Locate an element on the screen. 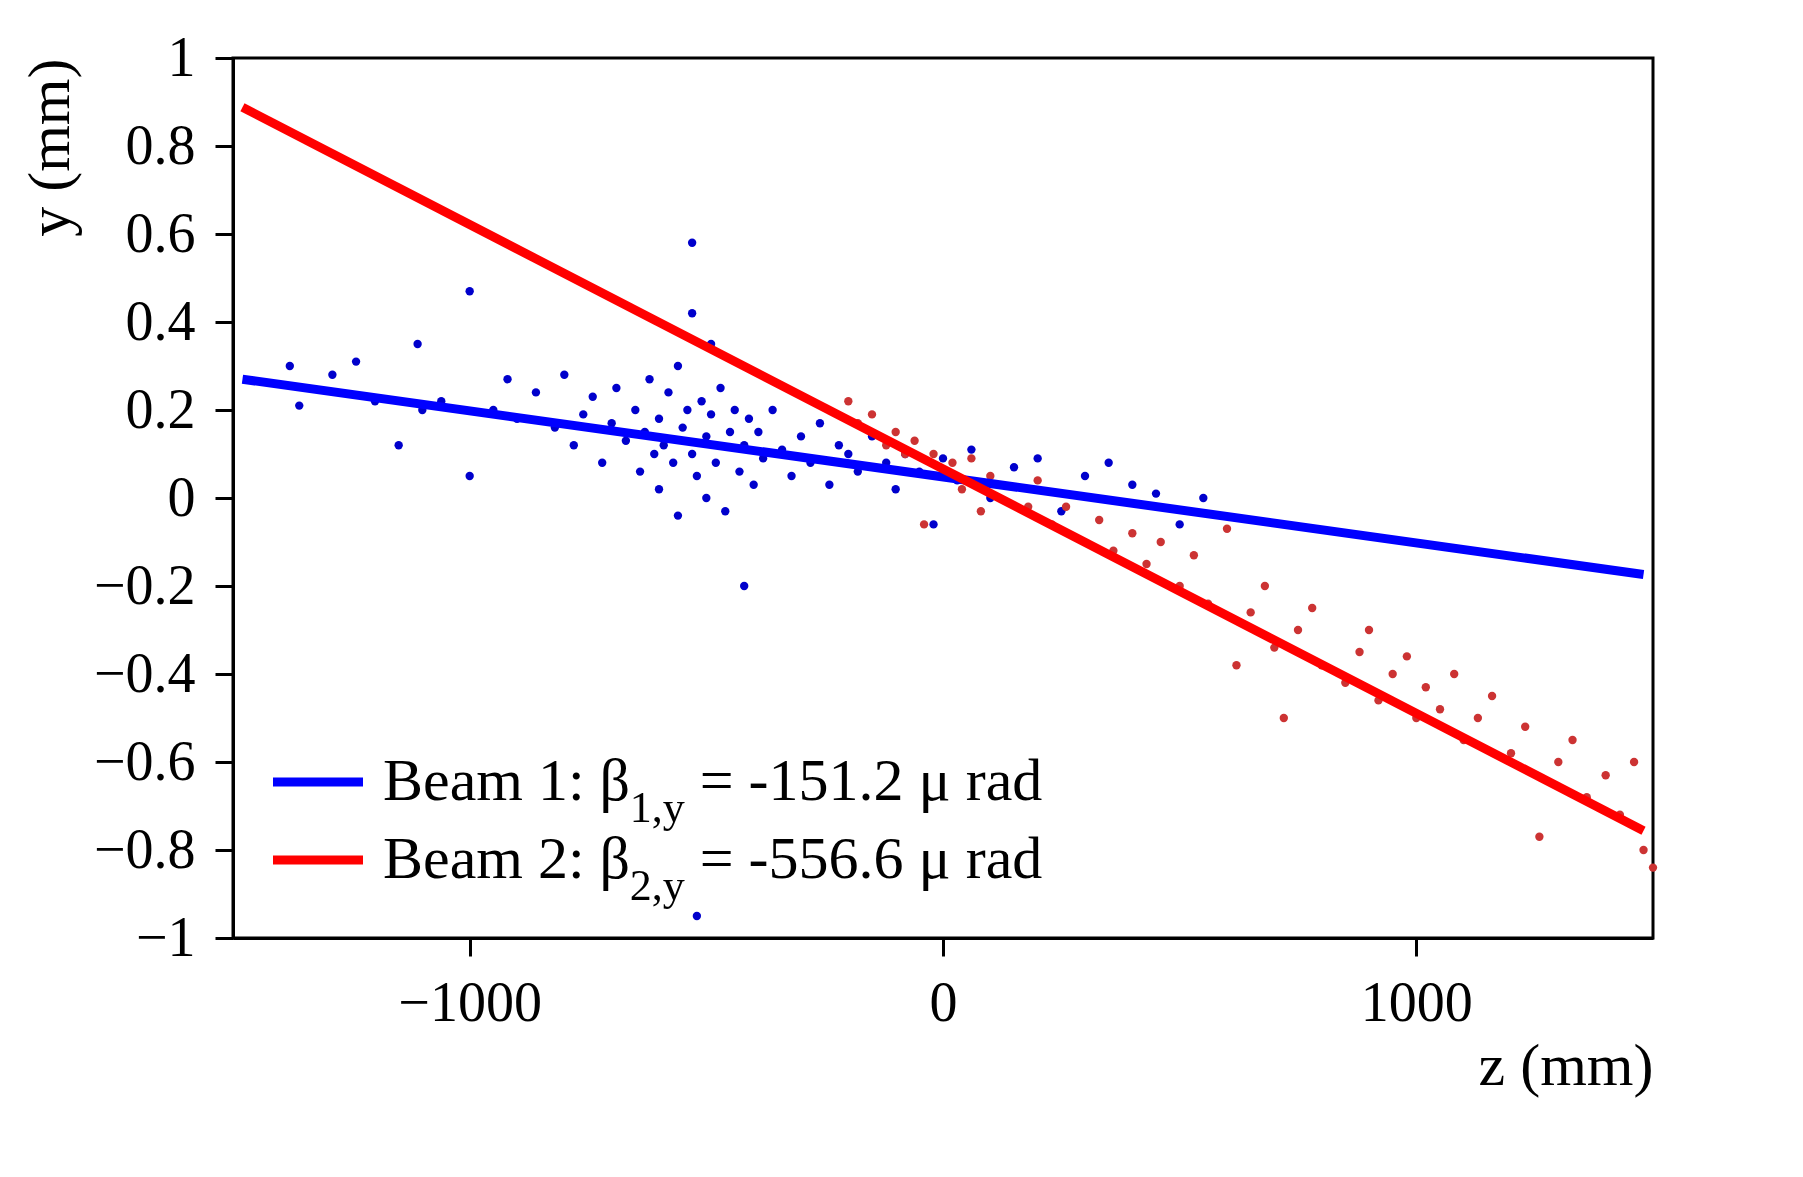  y-tick-label: −0.8 is located at coordinates (144, 848).